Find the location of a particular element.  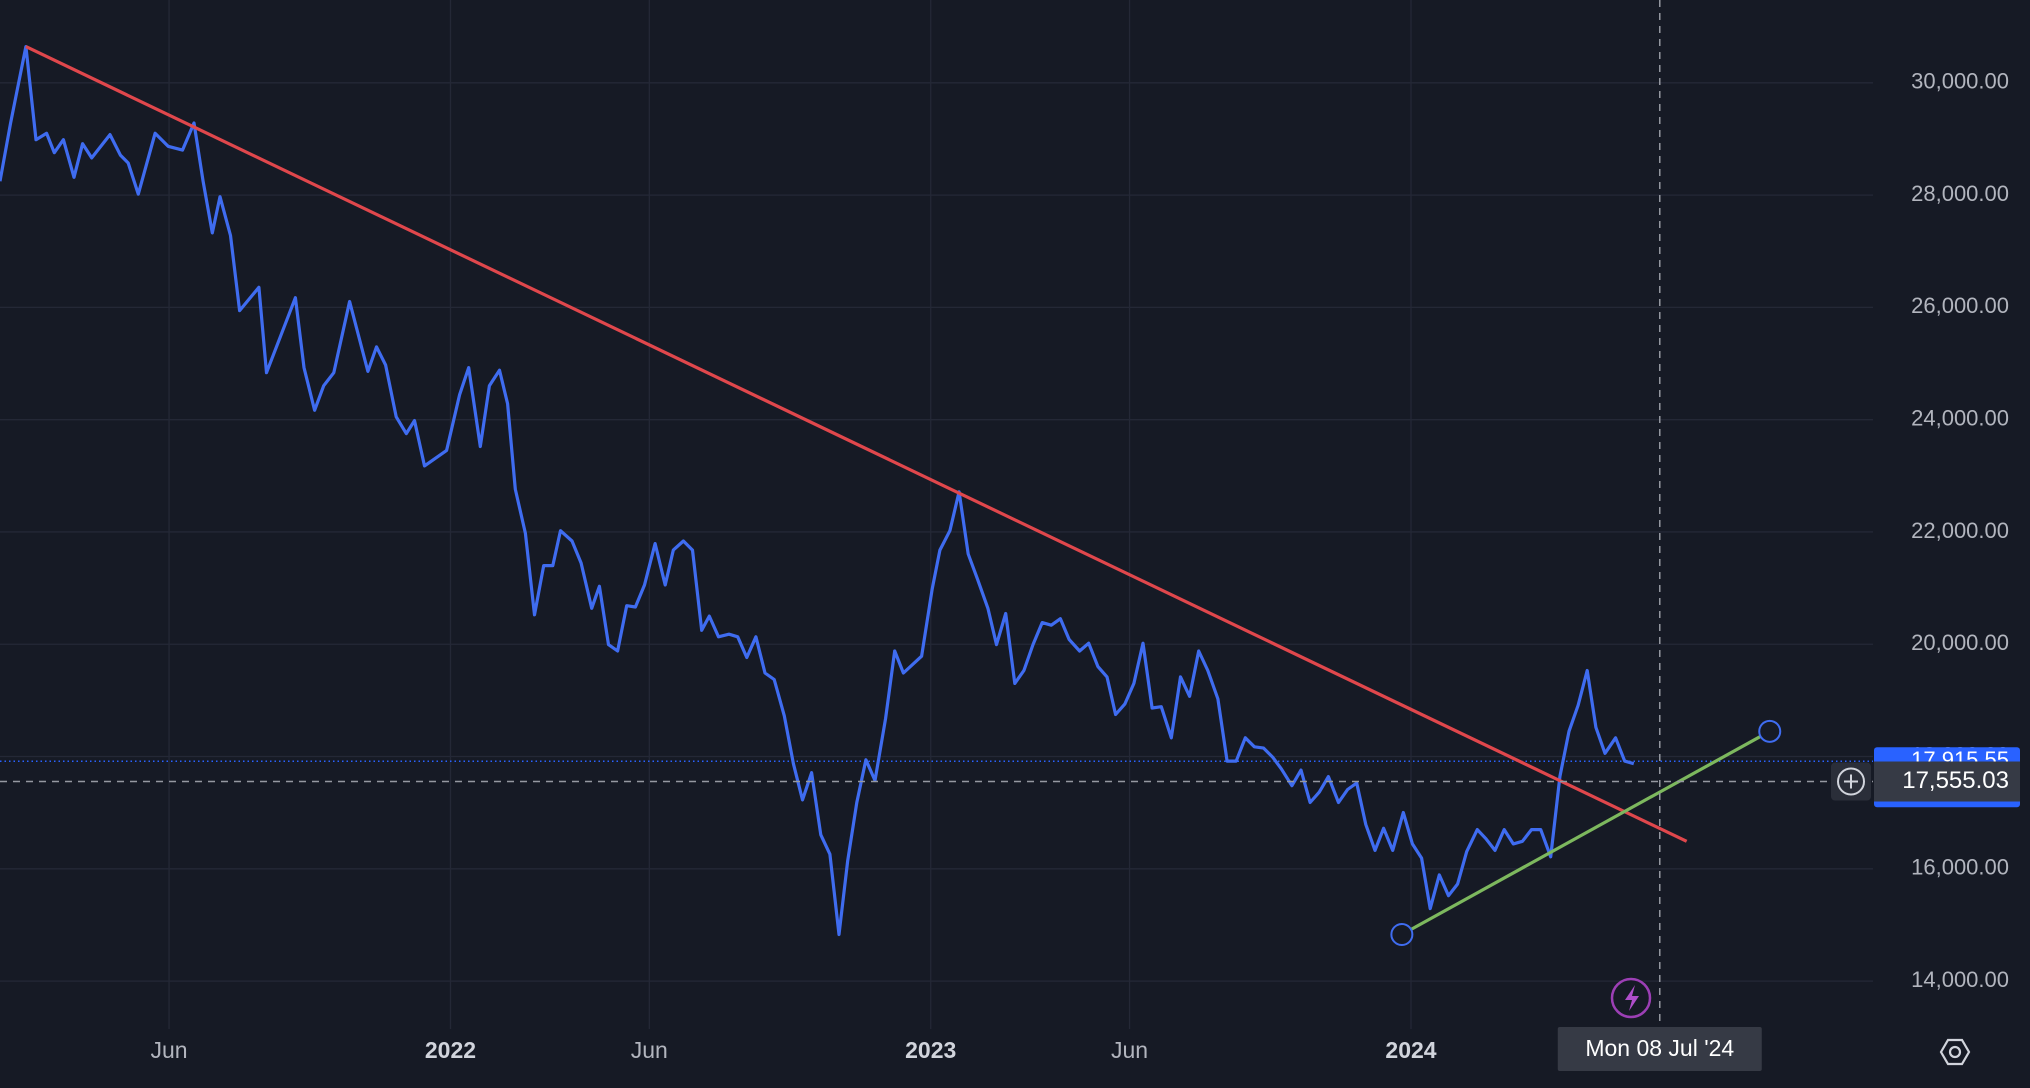

y-tick-label: 16,000.00 is located at coordinates (1960, 867).